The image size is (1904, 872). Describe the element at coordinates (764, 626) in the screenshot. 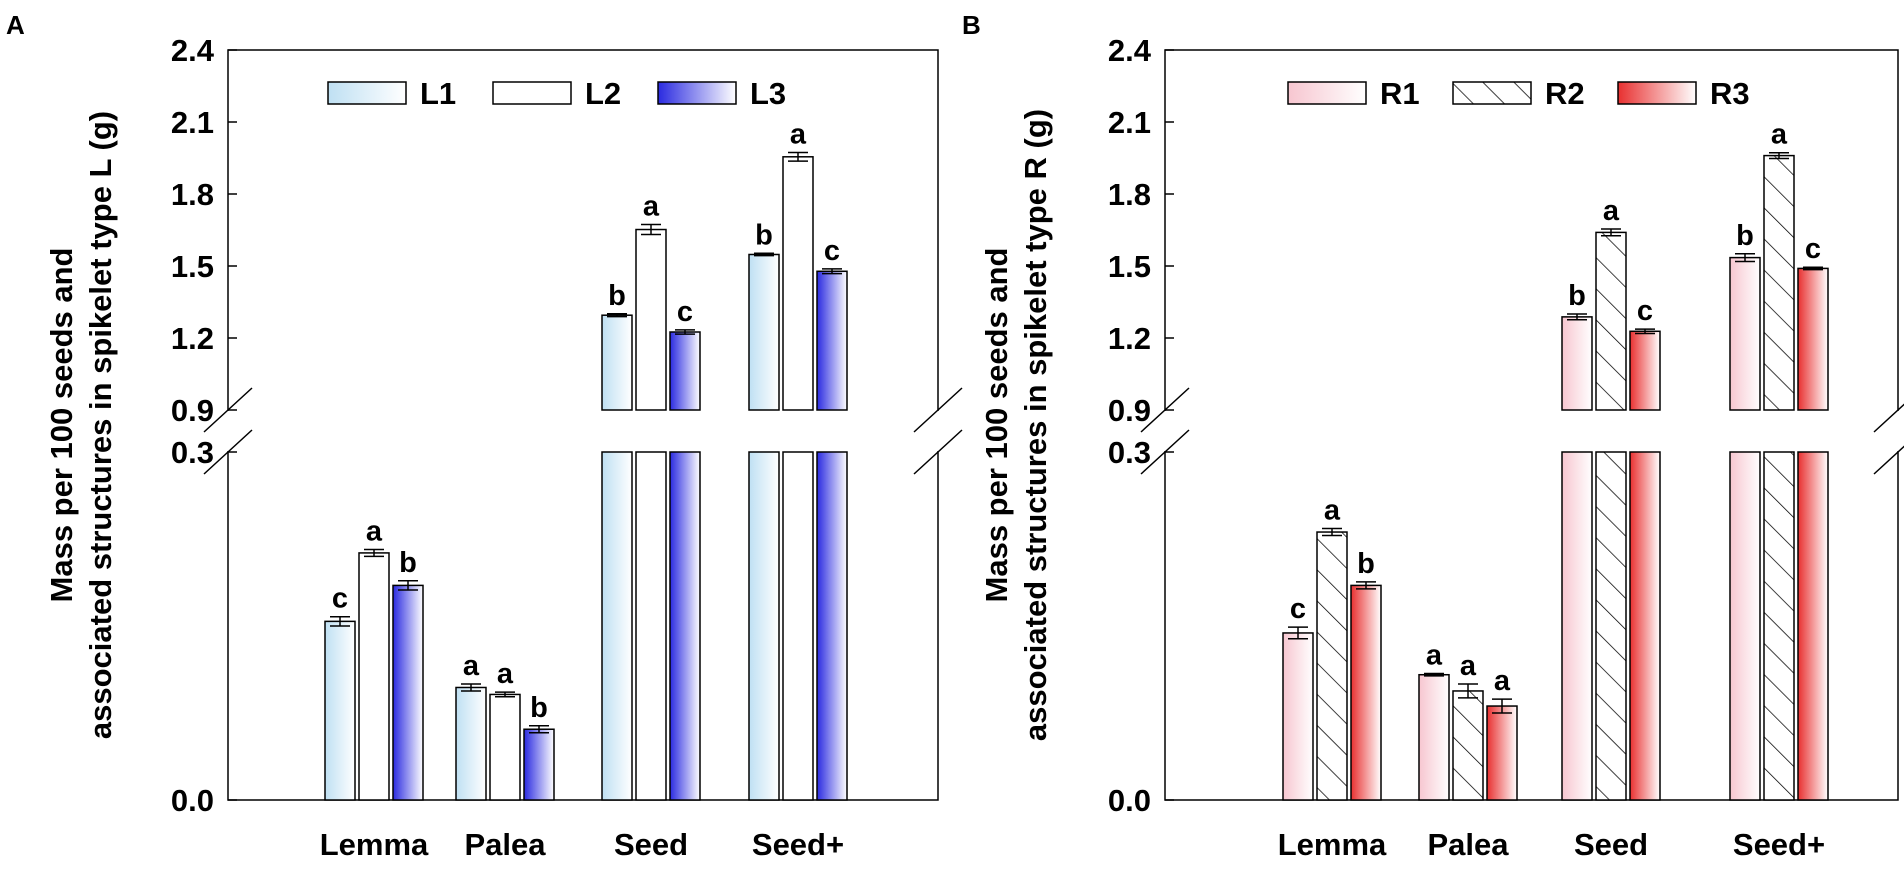

I see `bar-l1-seed-plus-lower` at that location.